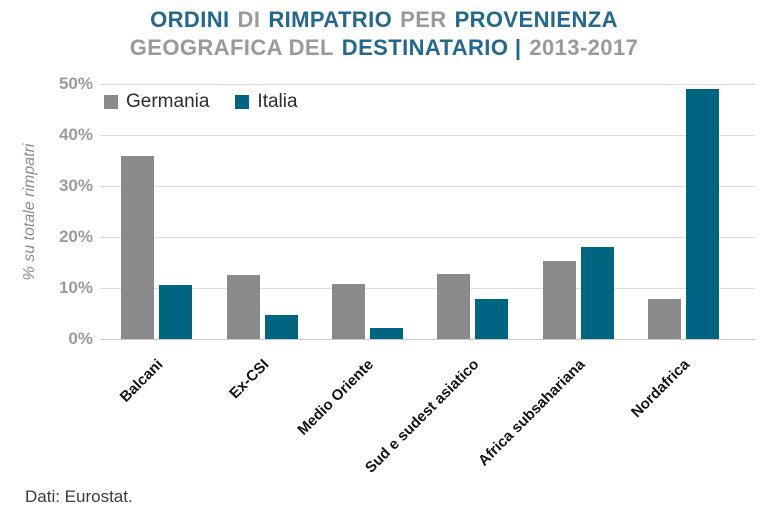  What do you see at coordinates (536, 19) in the screenshot?
I see `title-word: PROVENIENZA` at bounding box center [536, 19].